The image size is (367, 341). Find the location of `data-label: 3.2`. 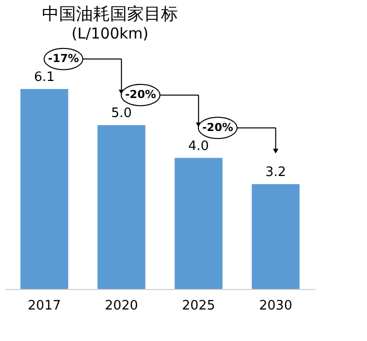

data-label: 3.2 is located at coordinates (275, 172).